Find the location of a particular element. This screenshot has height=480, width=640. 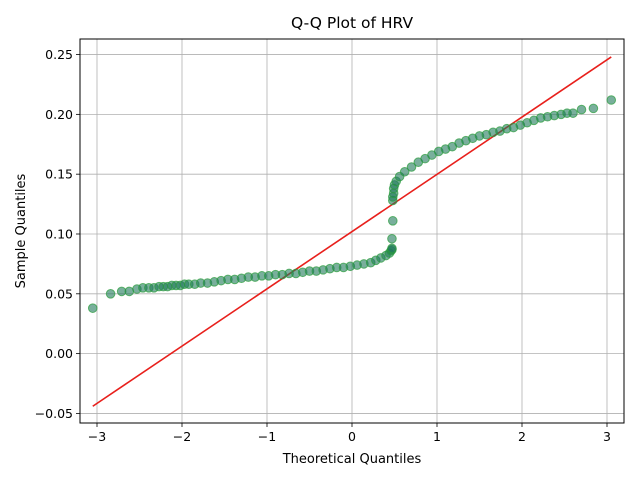

x-tick-label: 3 is located at coordinates (607, 436).